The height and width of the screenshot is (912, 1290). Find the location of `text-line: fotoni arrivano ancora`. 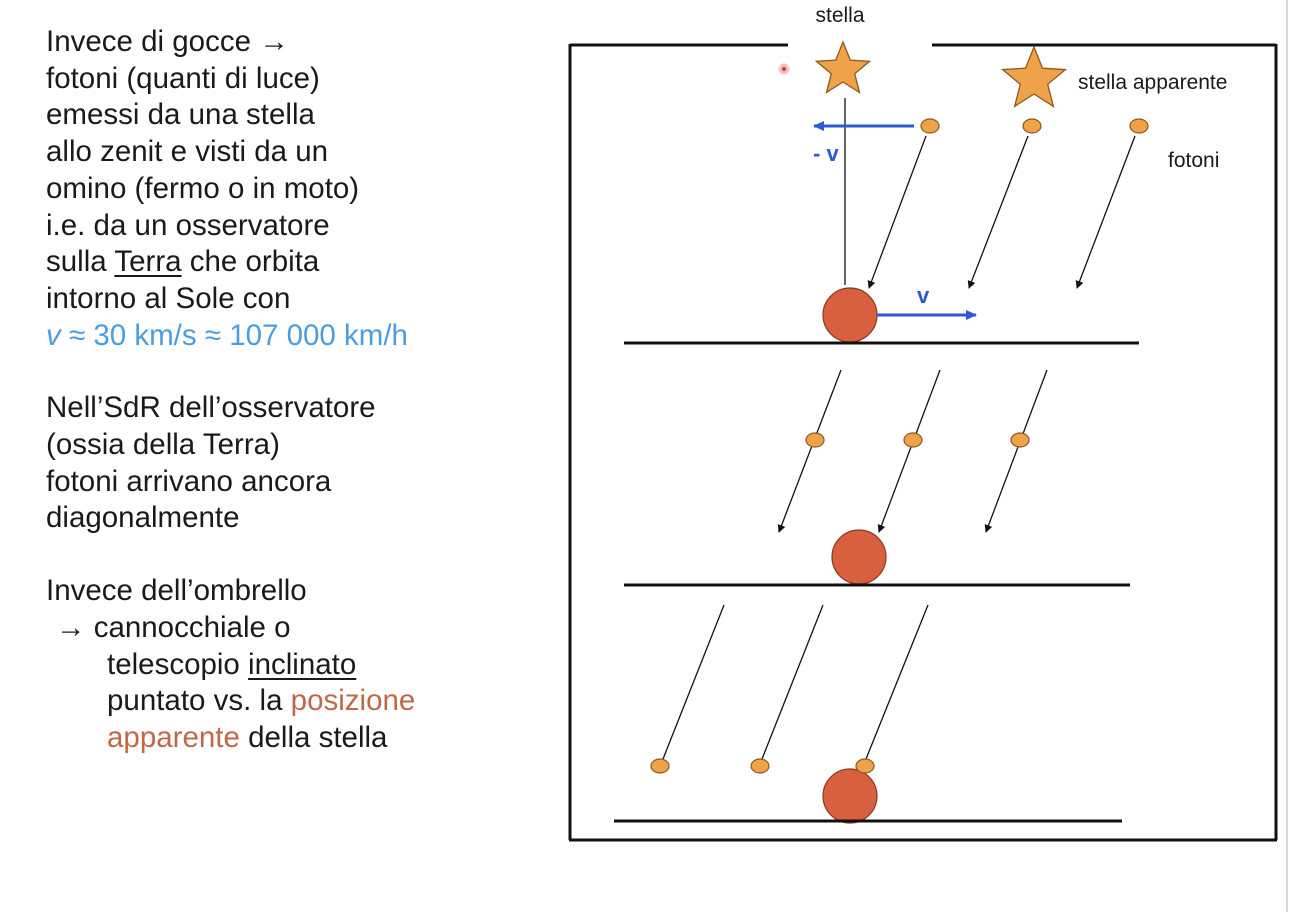

text-line: fotoni arrivano ancora is located at coordinates (189, 481).